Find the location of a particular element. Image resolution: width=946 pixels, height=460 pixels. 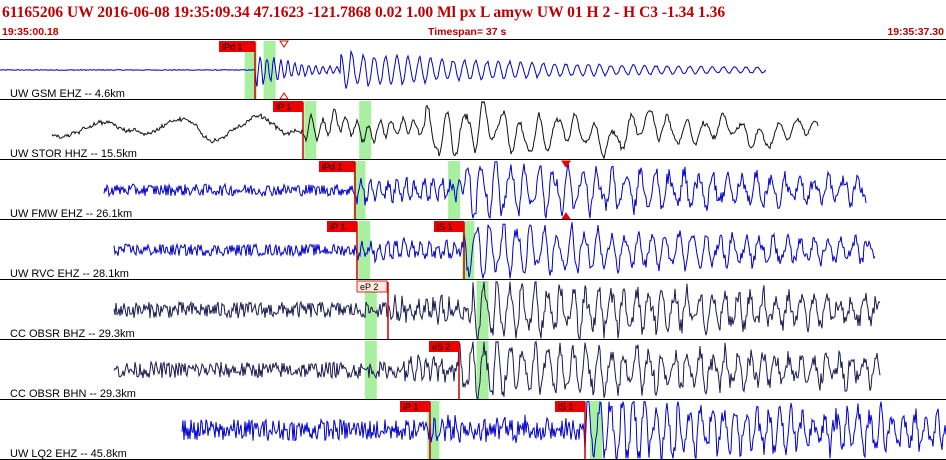

station-label: CC OBSR BHZ -- 29.3km is located at coordinates (72, 334).